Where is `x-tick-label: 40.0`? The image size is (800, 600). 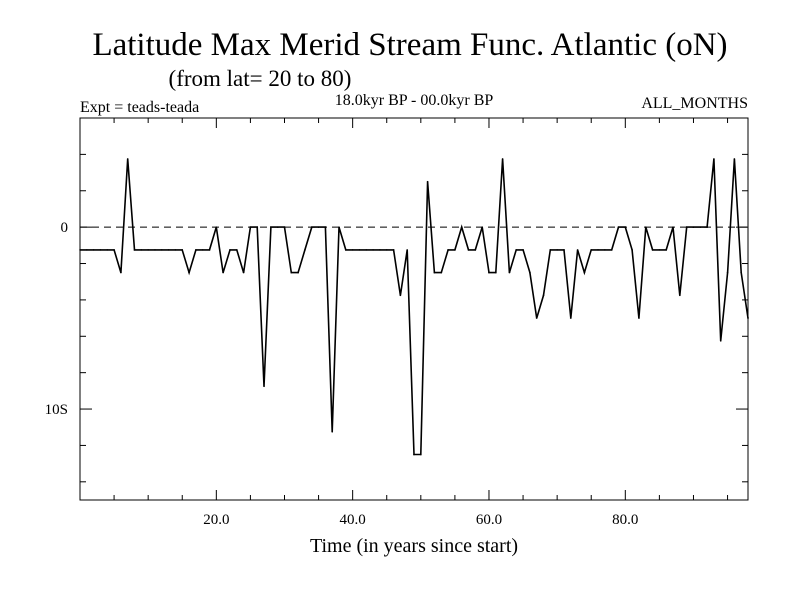 x-tick-label: 40.0 is located at coordinates (353, 520).